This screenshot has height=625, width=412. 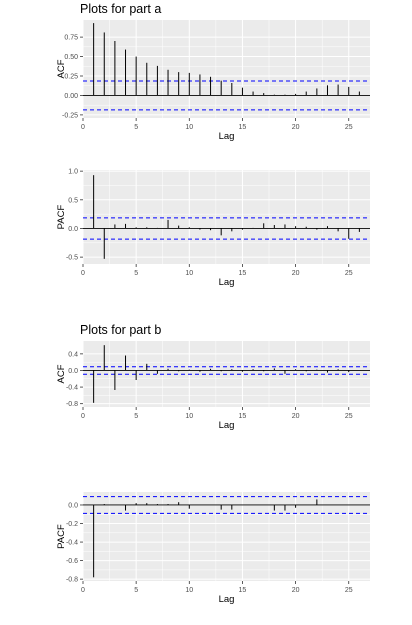 What do you see at coordinates (227, 282) in the screenshot?
I see `chart-2-x-axis-label: Lag` at bounding box center [227, 282].